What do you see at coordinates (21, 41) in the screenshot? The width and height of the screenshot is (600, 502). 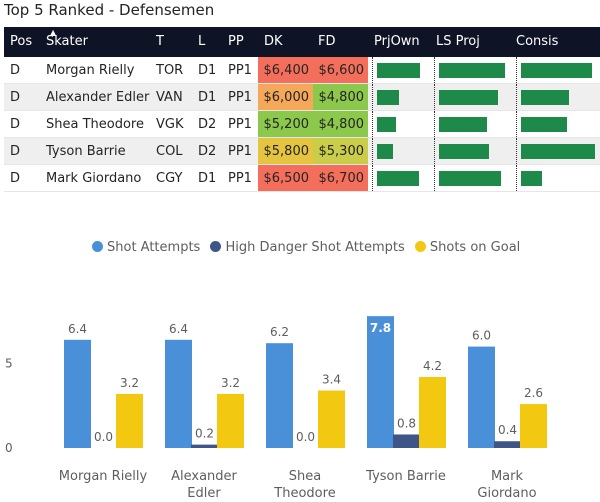 I see `header-pos: Pos` at bounding box center [21, 41].